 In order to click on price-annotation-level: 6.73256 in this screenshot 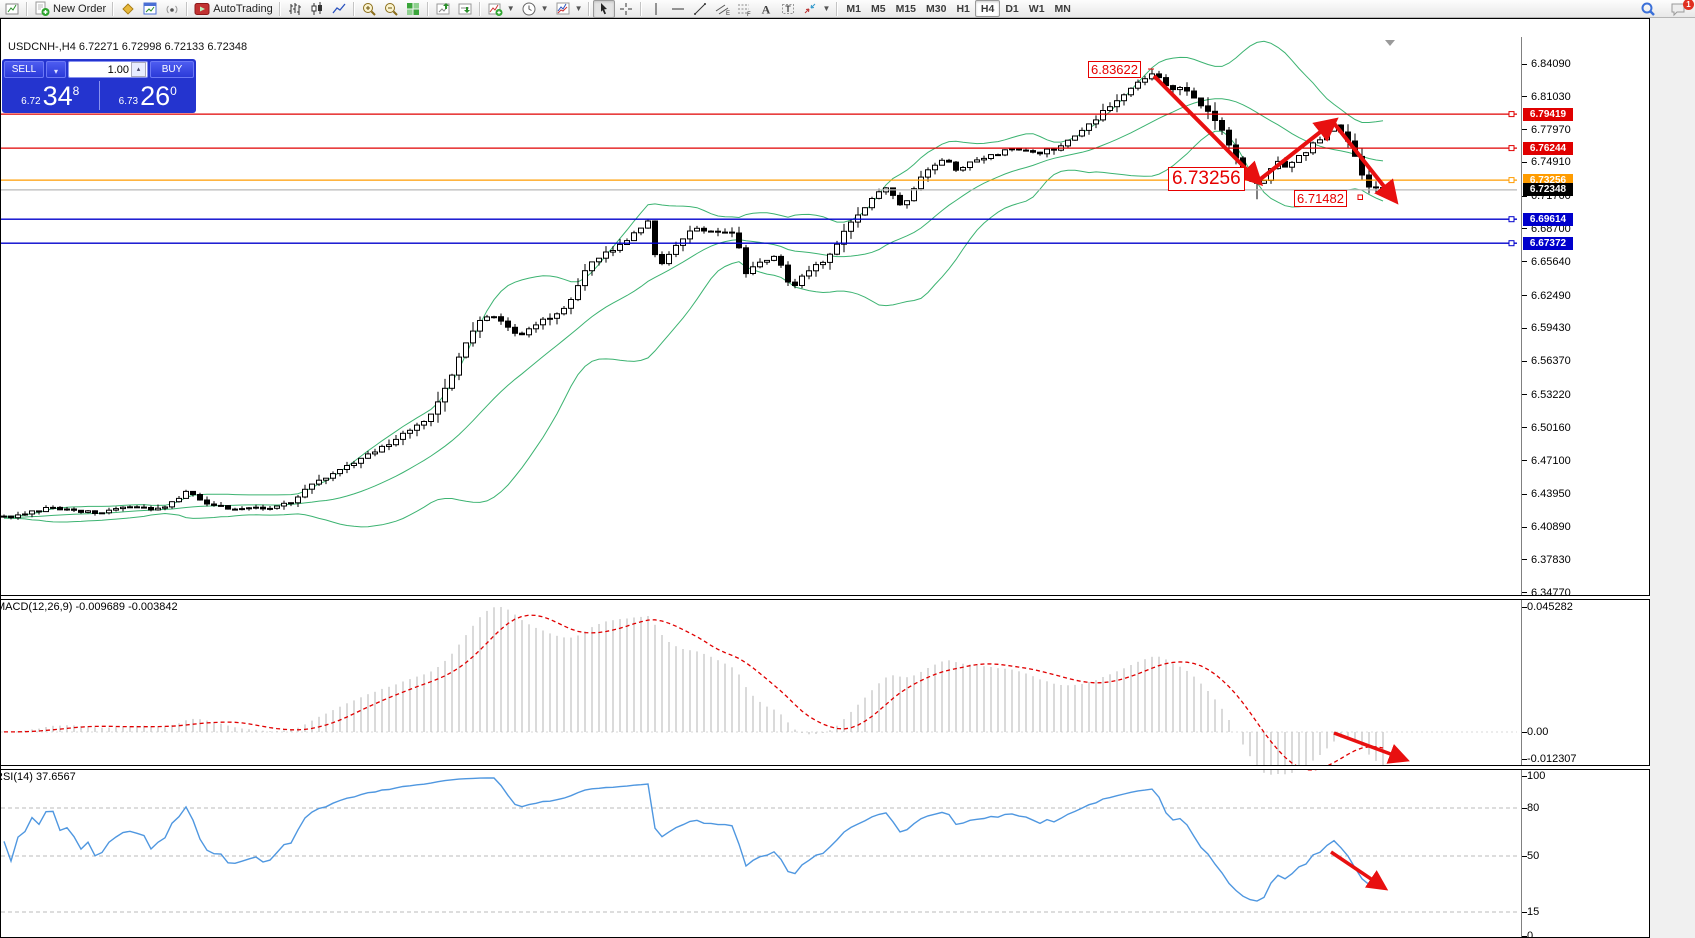, I will do `click(1206, 179)`.